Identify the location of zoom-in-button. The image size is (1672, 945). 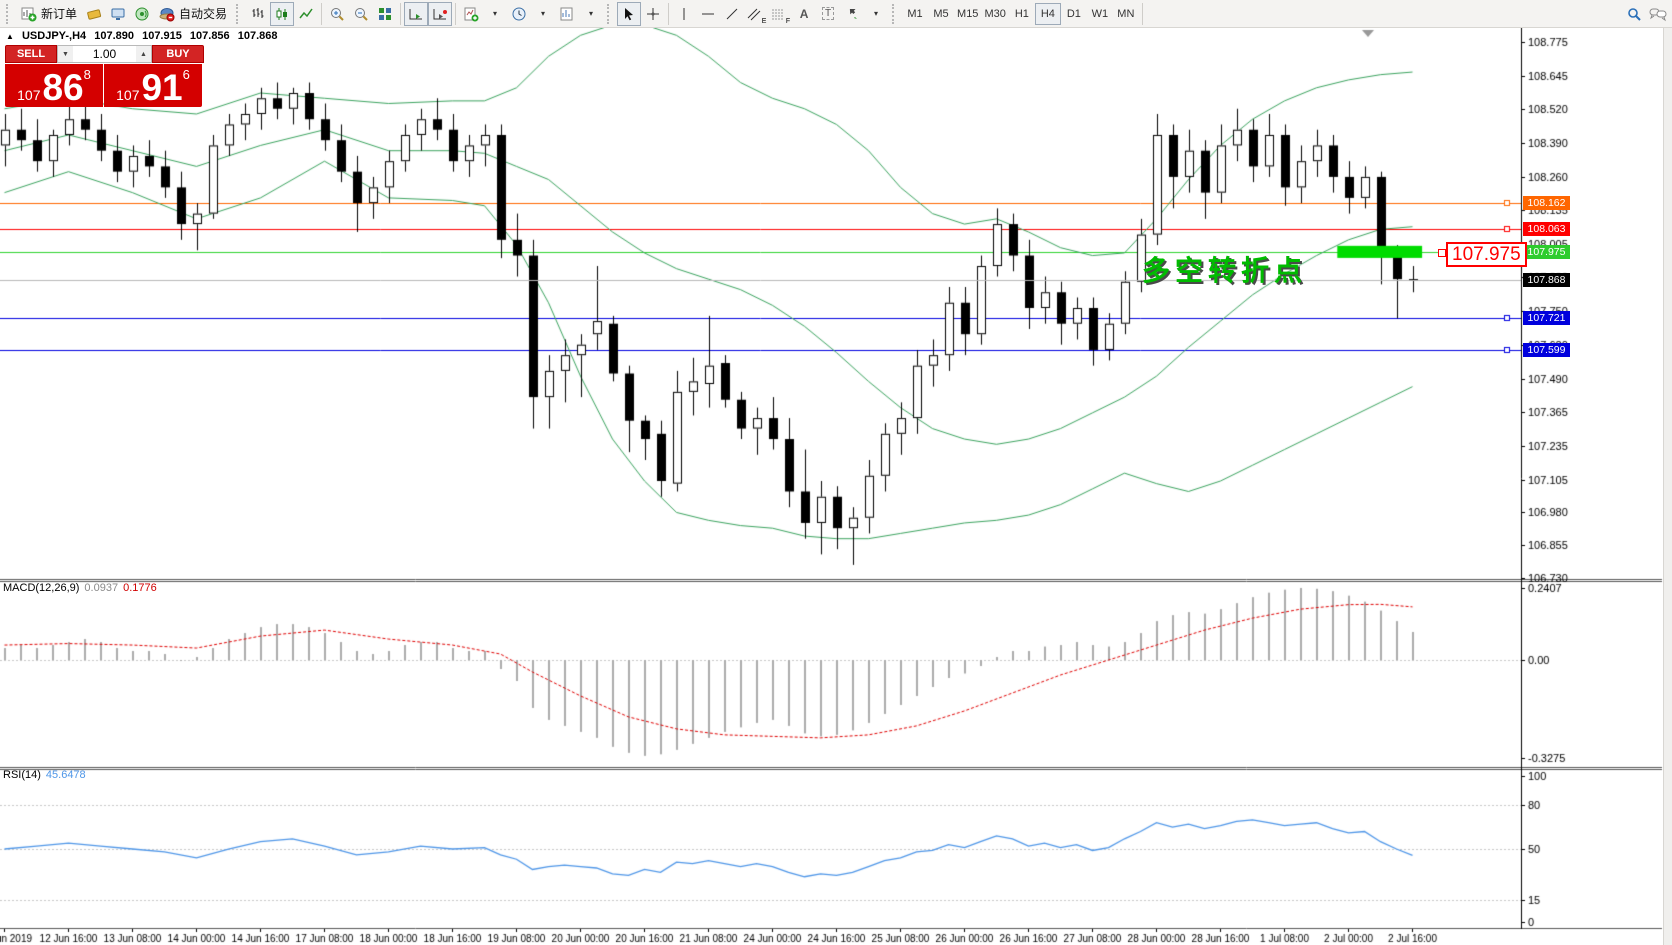
(337, 14).